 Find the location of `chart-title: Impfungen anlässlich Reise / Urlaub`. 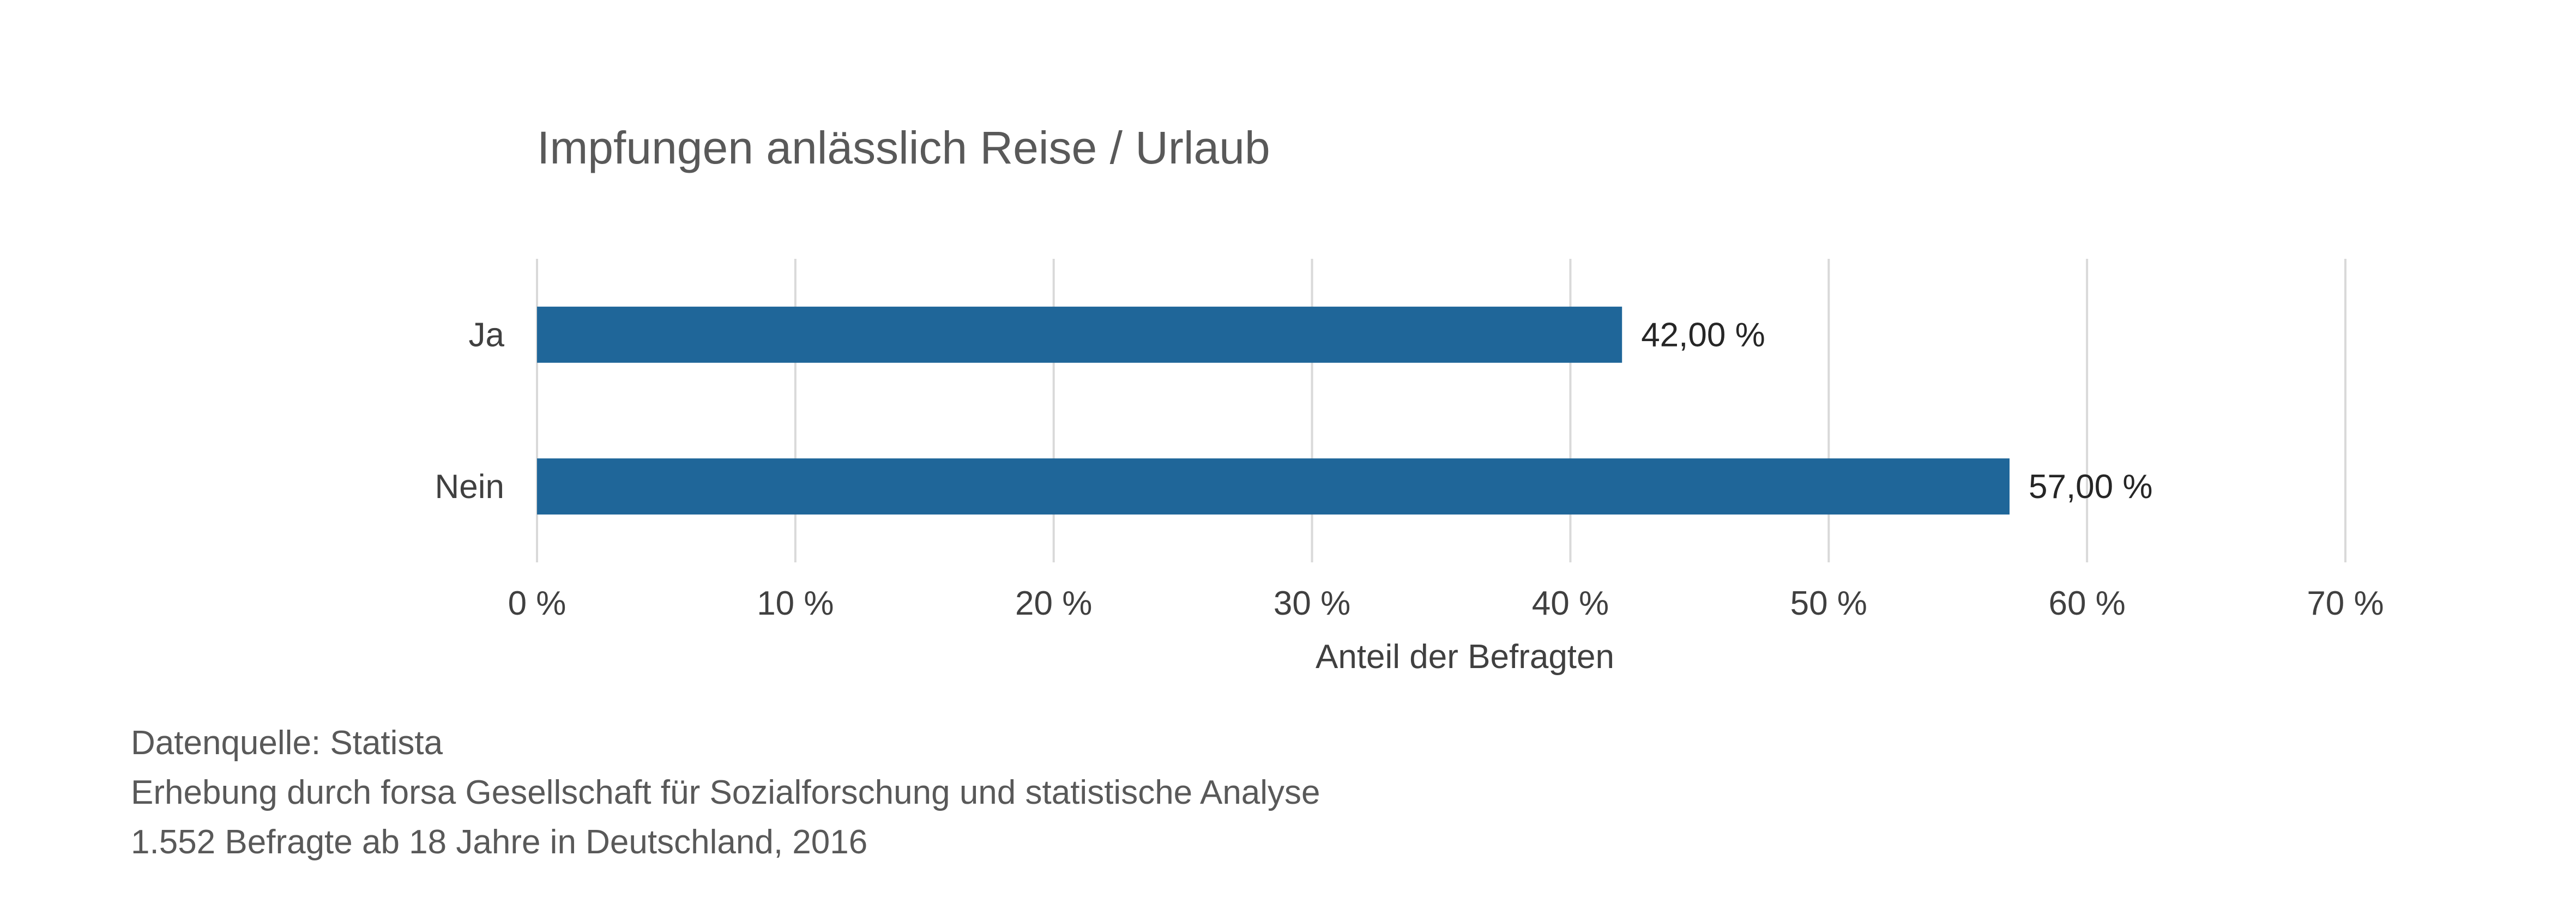

chart-title: Impfungen anlässlich Reise / Urlaub is located at coordinates (904, 147).